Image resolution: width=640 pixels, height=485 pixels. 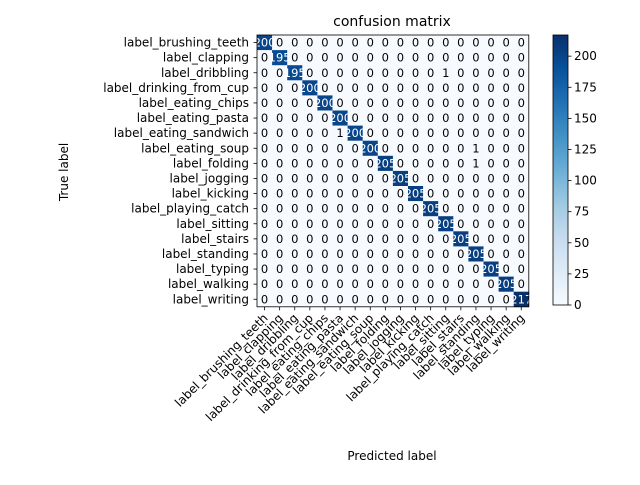 What do you see at coordinates (431, 209) in the screenshot?
I see `cell-value: 205` at bounding box center [431, 209].